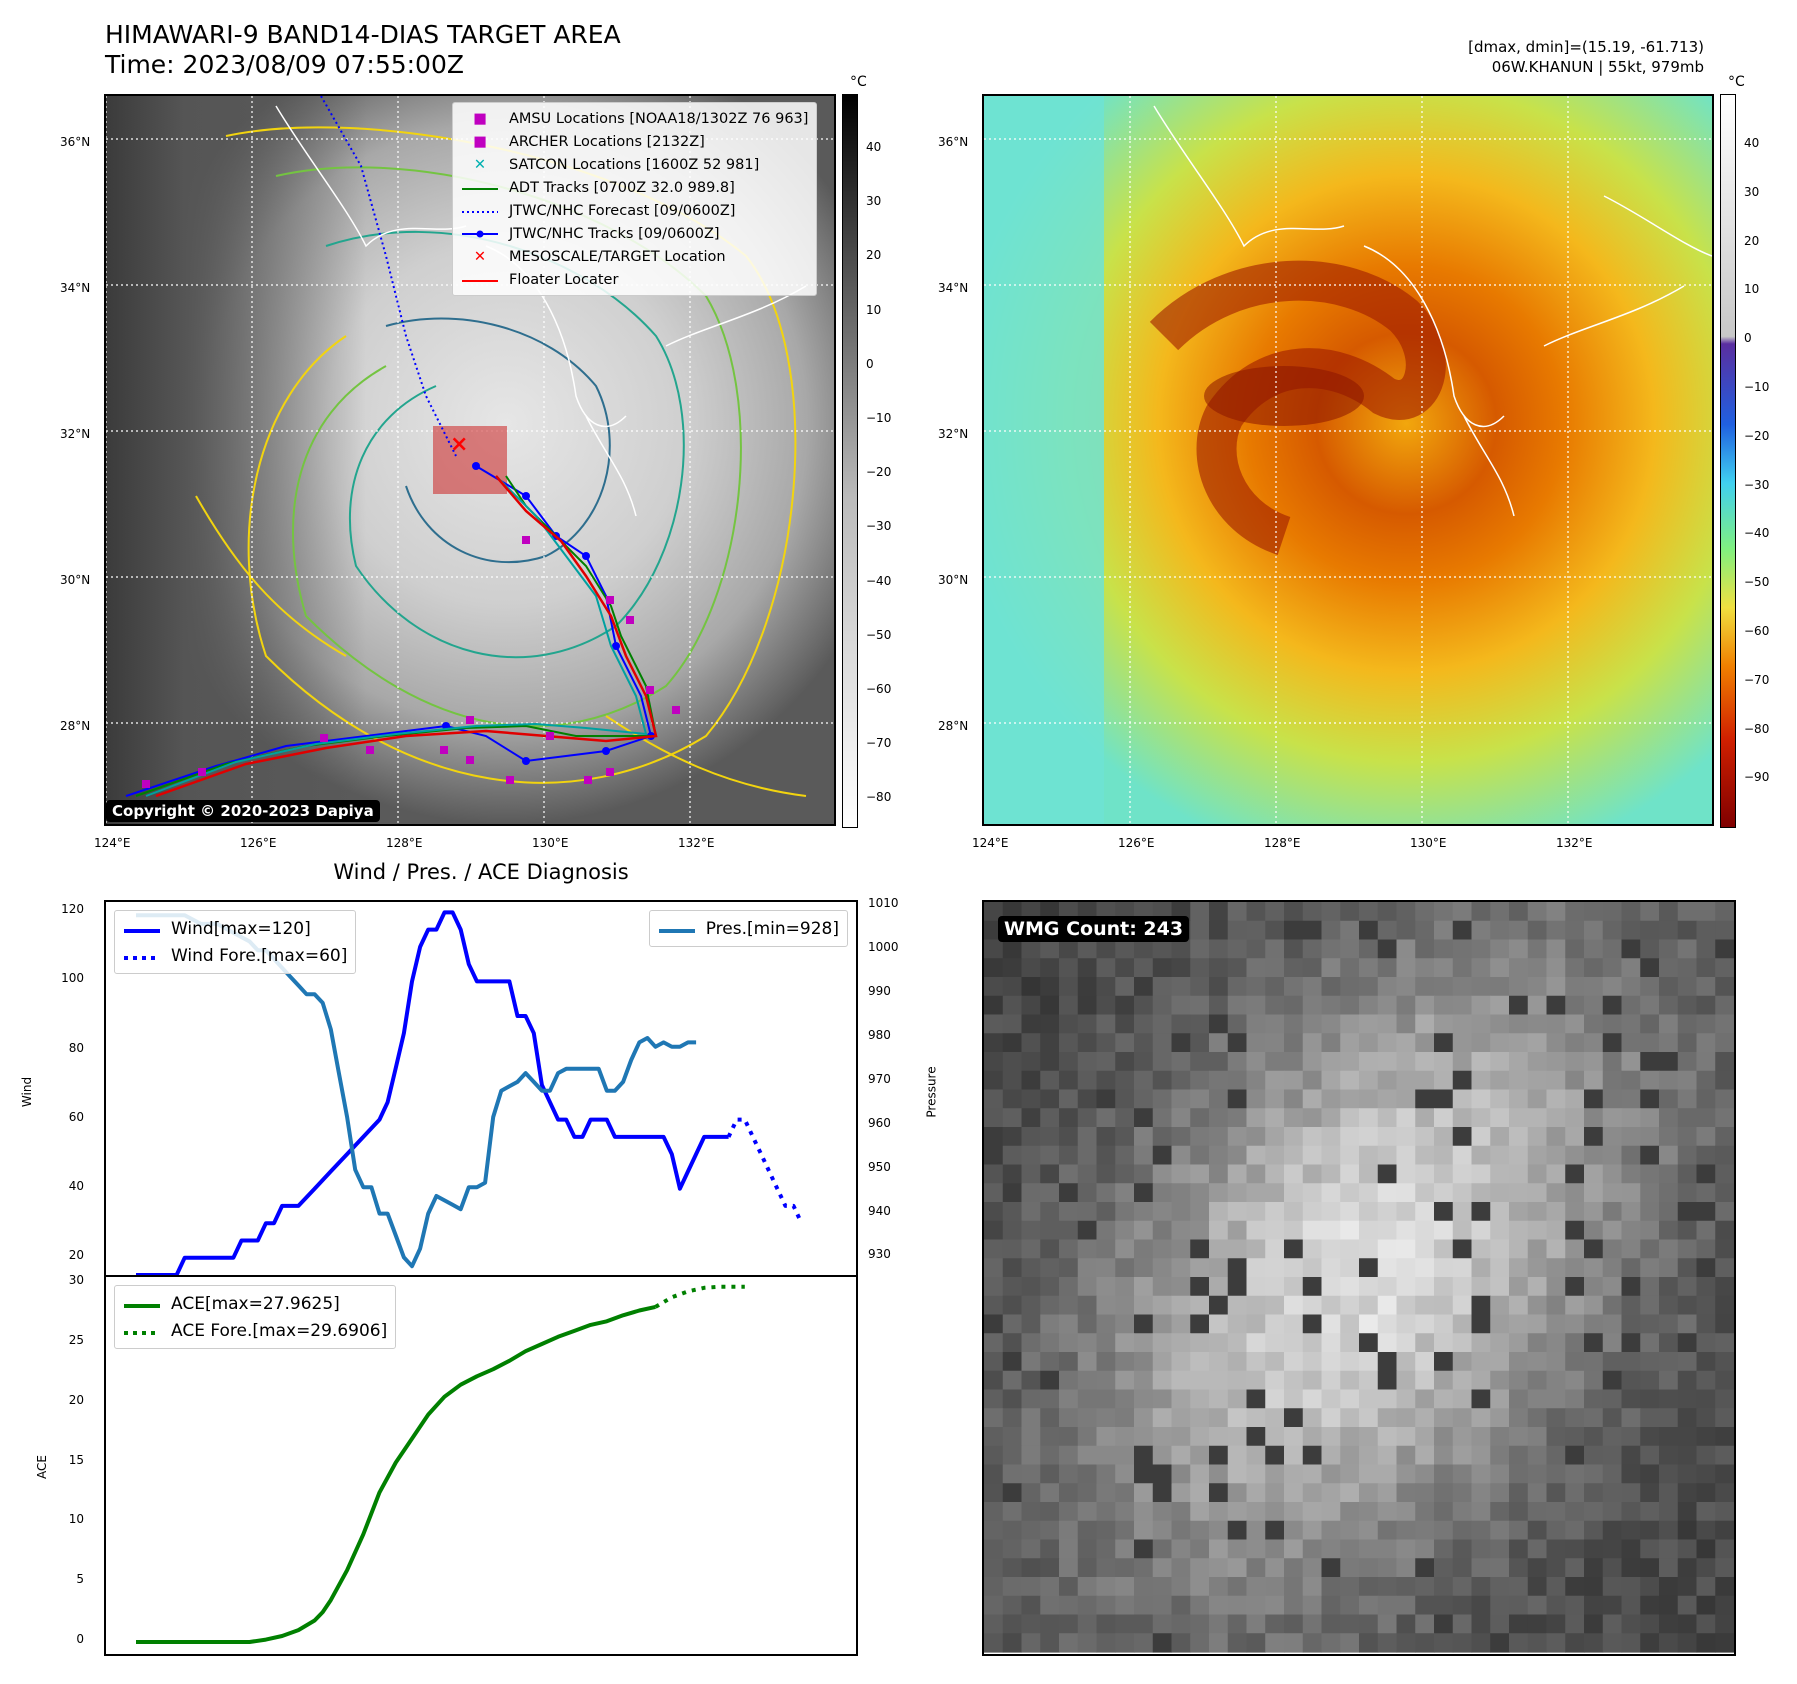  What do you see at coordinates (235, 942) in the screenshot?
I see `wind-legend: Wind[max=120] Wind Fore.[max=60]` at bounding box center [235, 942].